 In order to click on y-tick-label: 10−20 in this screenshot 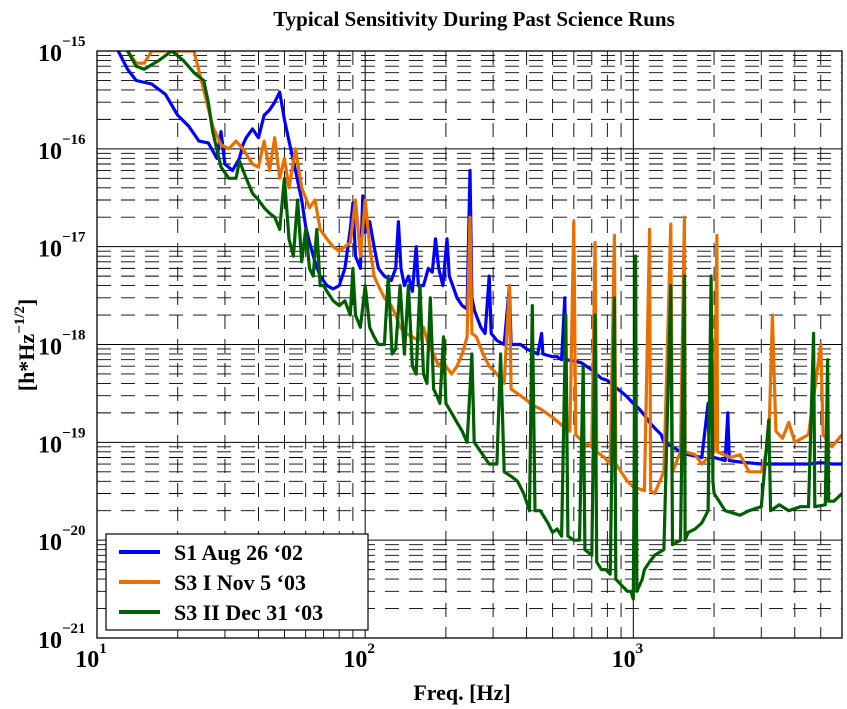, I will do `click(62, 539)`.